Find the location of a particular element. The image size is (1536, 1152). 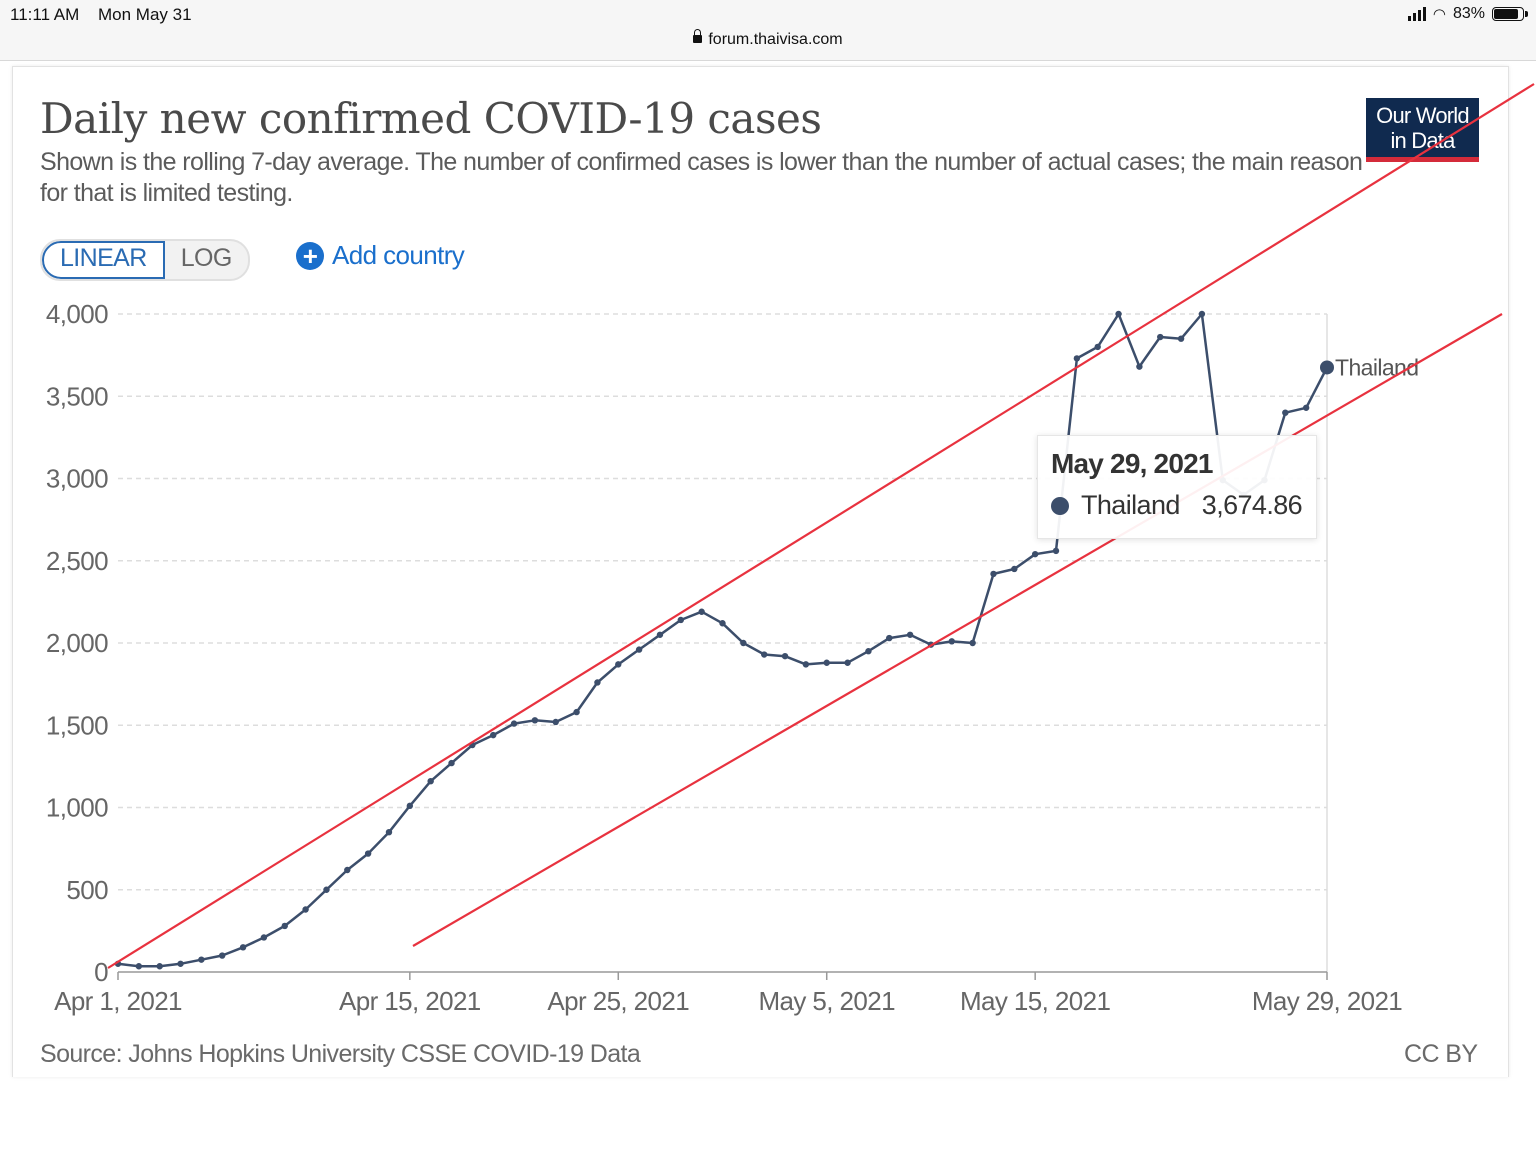

y-tick-label: 0 is located at coordinates (101, 972).